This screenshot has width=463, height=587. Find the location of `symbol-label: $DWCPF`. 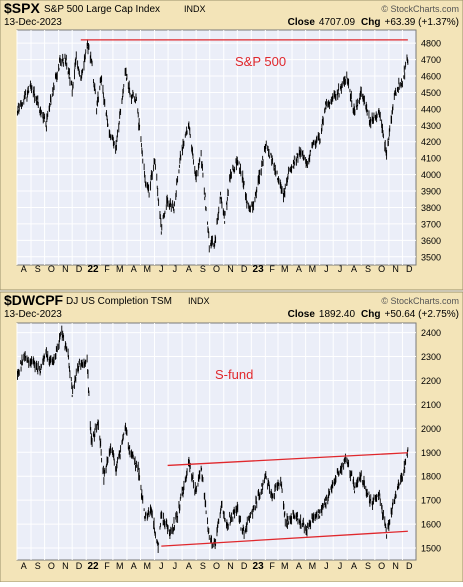

symbol-label: $DWCPF is located at coordinates (34, 300).